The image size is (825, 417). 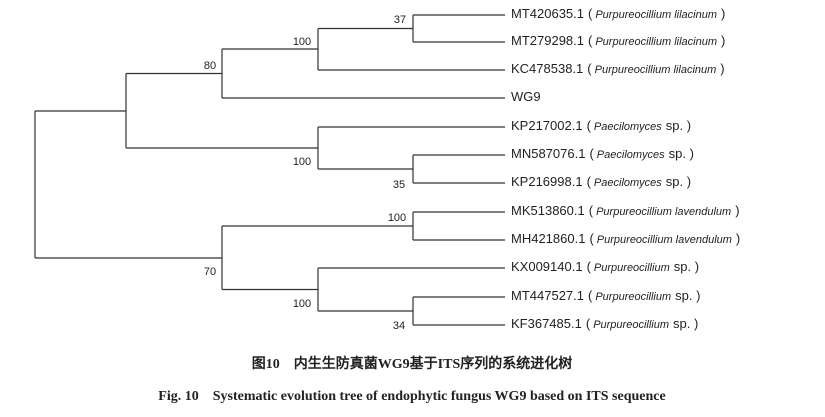 What do you see at coordinates (547, 125) in the screenshot?
I see `accession: KP217002.1` at bounding box center [547, 125].